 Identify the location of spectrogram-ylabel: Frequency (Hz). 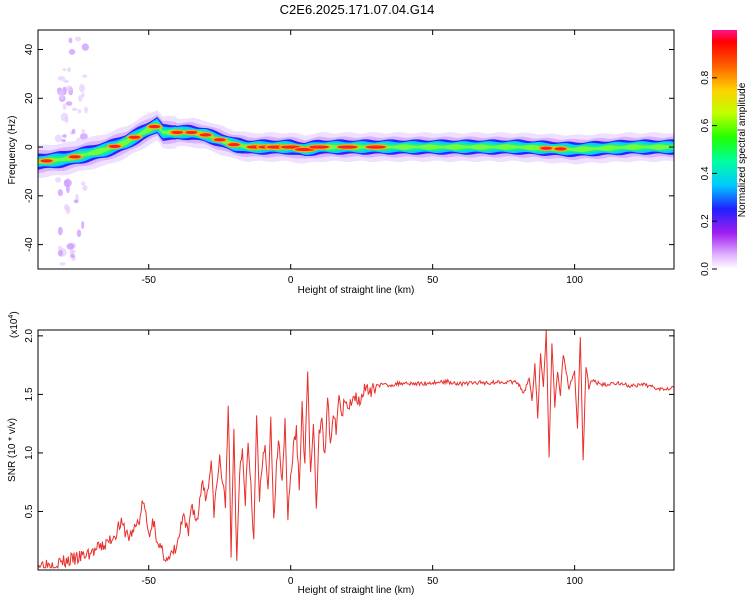
(12, 150).